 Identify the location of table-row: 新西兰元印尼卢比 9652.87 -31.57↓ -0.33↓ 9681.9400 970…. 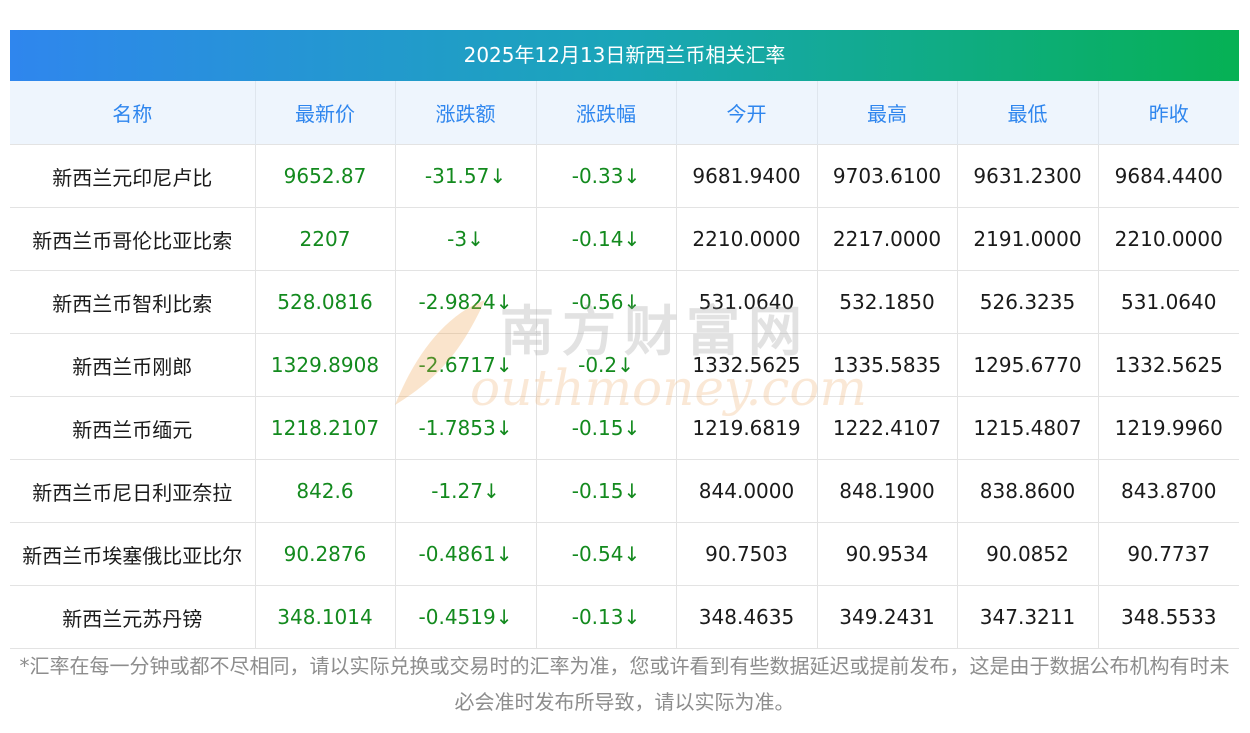
(624, 176).